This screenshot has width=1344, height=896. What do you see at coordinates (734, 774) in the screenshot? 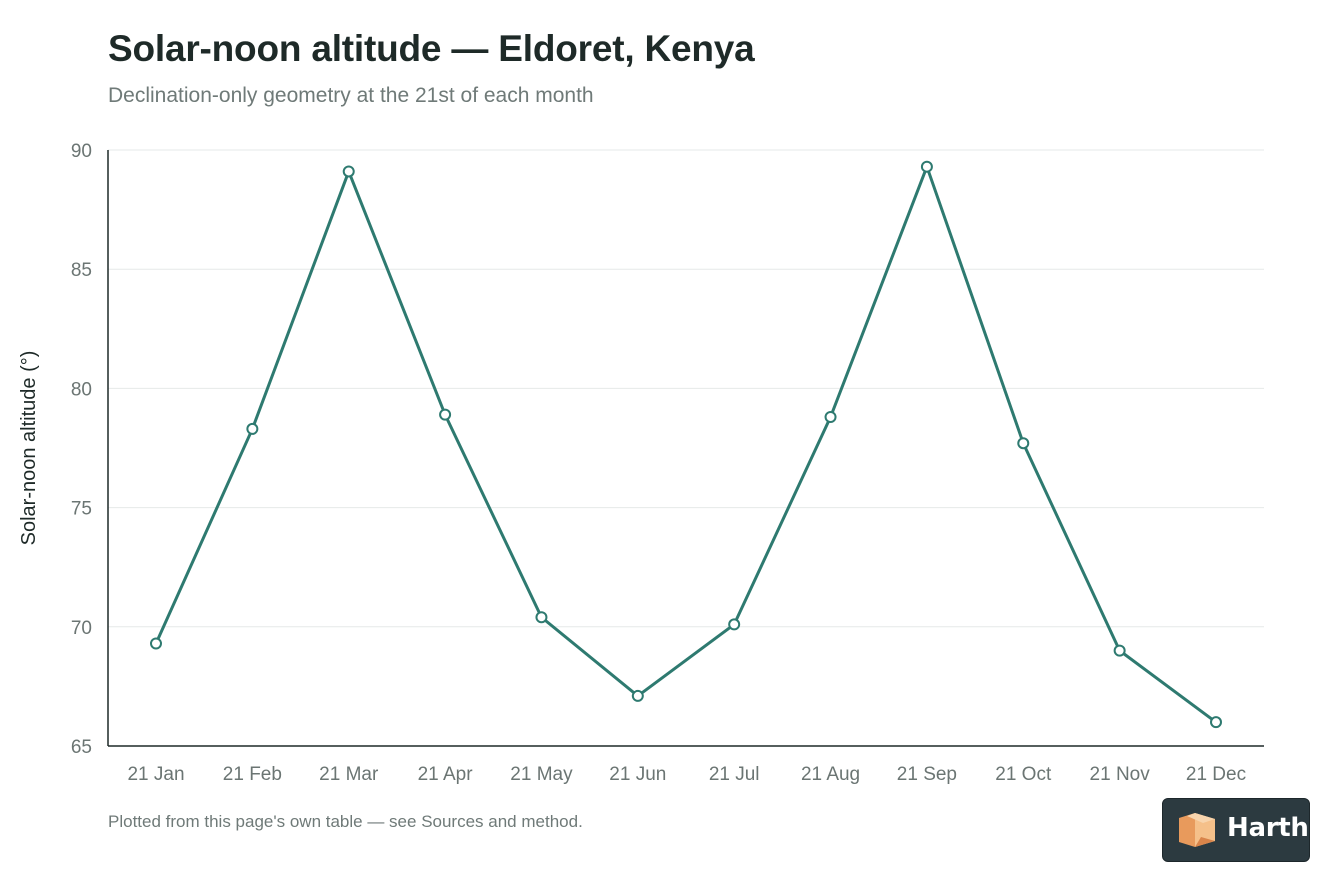
I see `x-tick-label: 21 Jul` at bounding box center [734, 774].